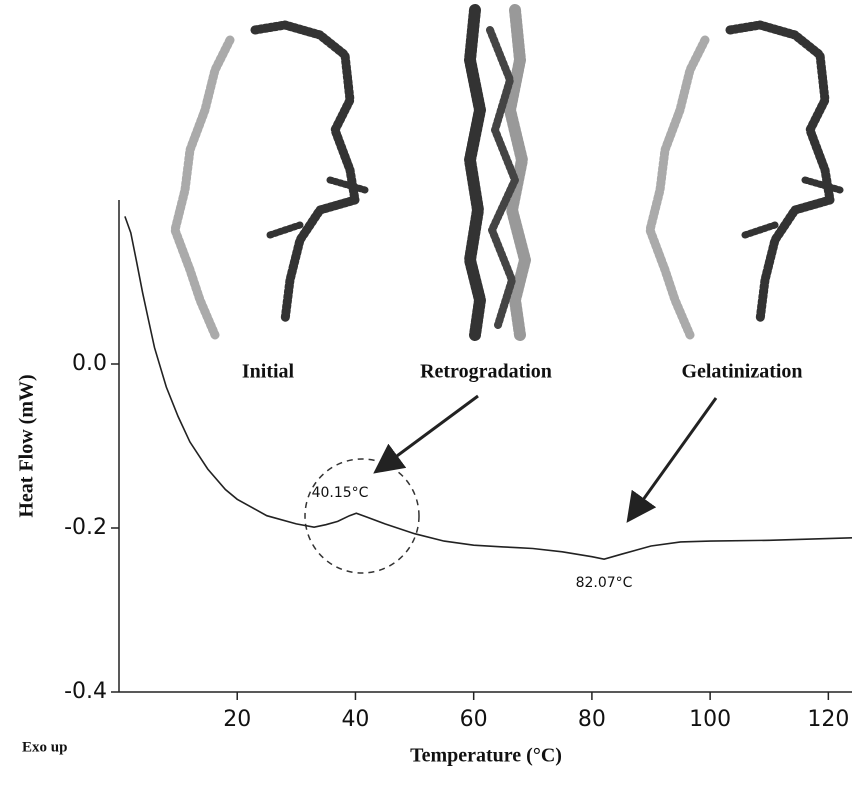  What do you see at coordinates (44, 747) in the screenshot?
I see `exo-label: Exo up` at bounding box center [44, 747].